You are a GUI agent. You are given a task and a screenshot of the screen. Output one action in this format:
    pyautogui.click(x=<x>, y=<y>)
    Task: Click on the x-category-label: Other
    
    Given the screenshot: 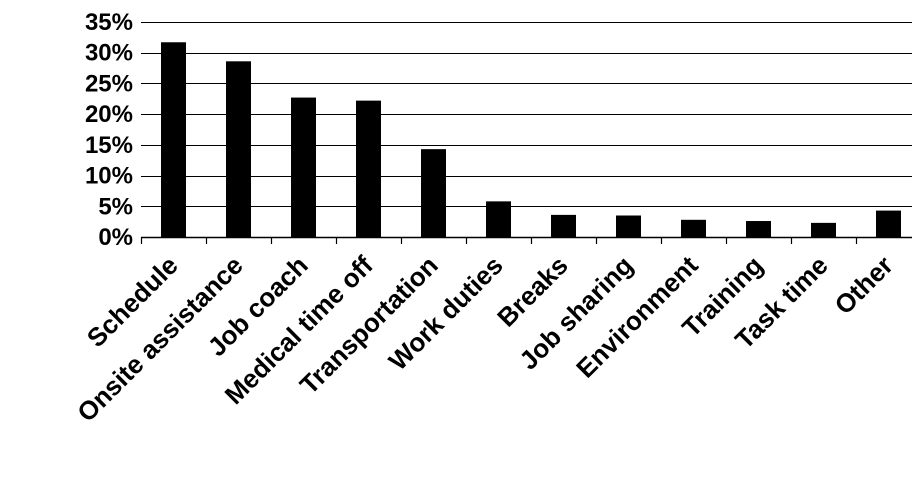 What is the action you would take?
    pyautogui.click(x=863, y=285)
    